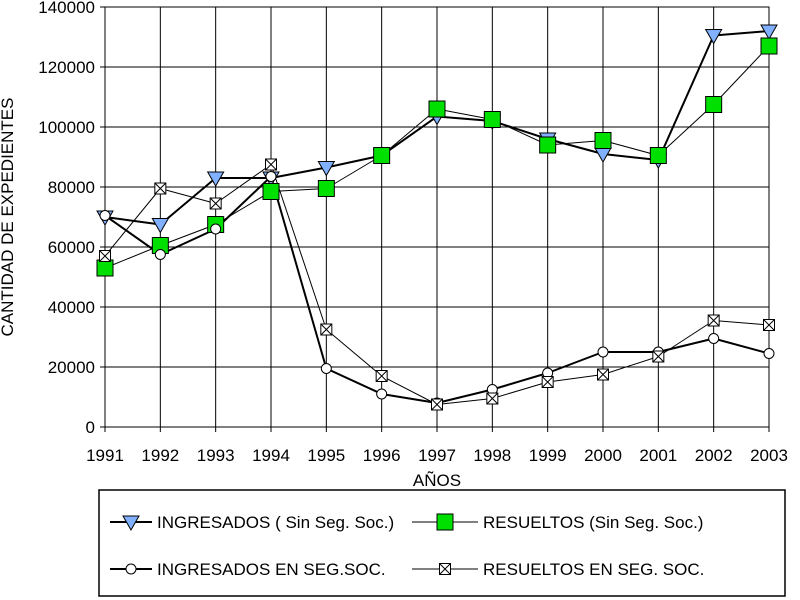 The width and height of the screenshot is (800, 600). I want to click on y-axis-title: CANTIDAD DE EXPEDIENTES, so click(8, 217).